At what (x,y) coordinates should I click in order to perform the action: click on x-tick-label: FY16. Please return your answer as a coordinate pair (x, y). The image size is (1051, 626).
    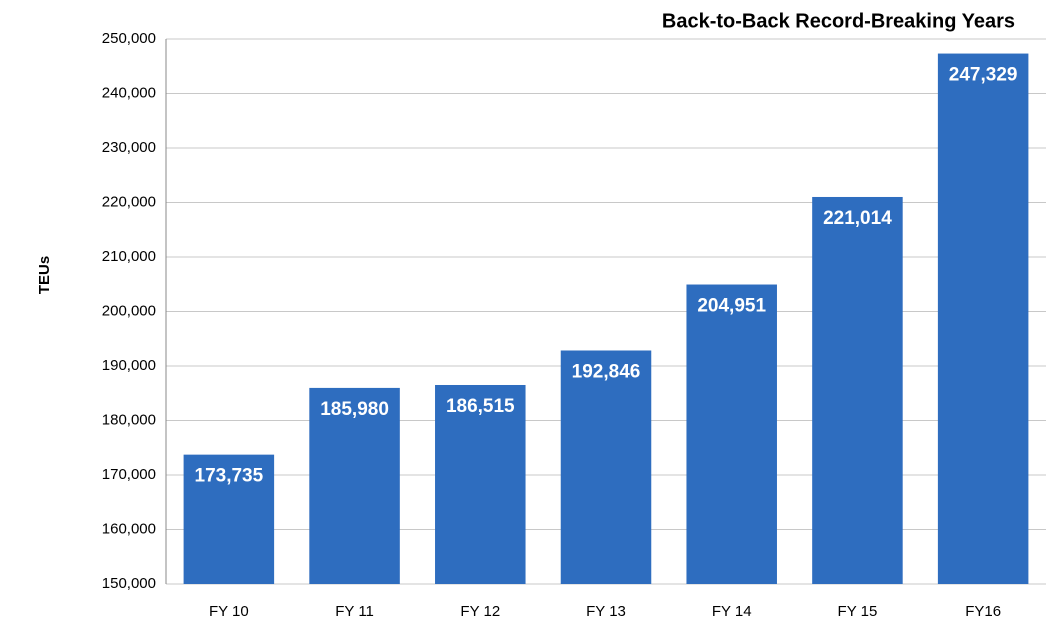
    Looking at the image, I should click on (983, 611).